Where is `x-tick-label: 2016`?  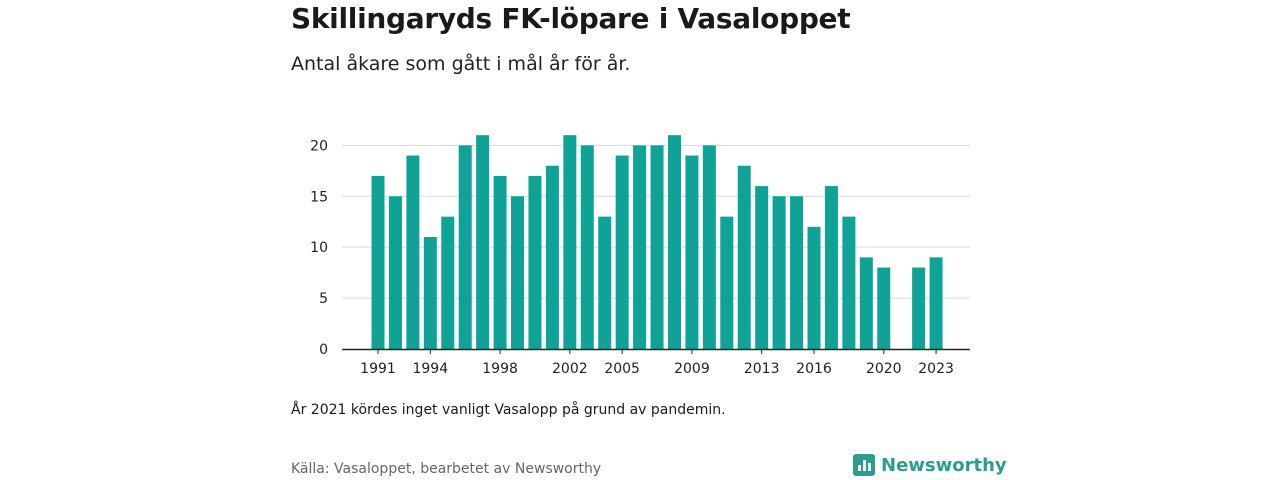
x-tick-label: 2016 is located at coordinates (814, 369).